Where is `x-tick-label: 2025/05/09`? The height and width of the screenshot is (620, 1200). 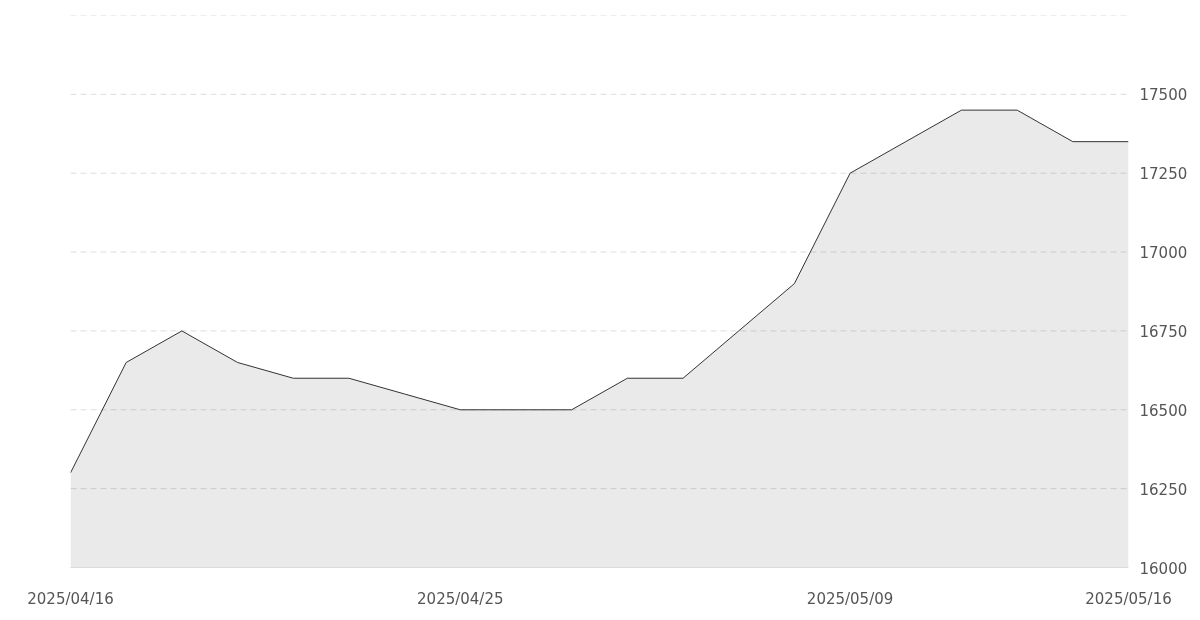 x-tick-label: 2025/05/09 is located at coordinates (850, 598).